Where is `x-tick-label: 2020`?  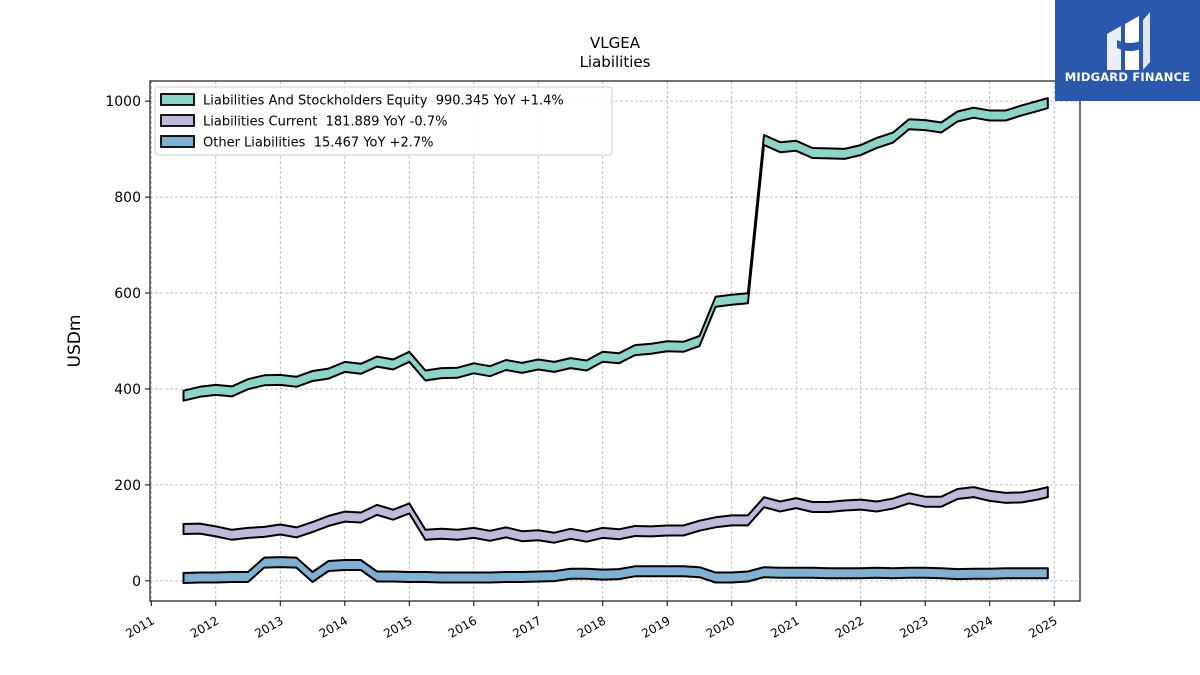 x-tick-label: 2020 is located at coordinates (720, 626).